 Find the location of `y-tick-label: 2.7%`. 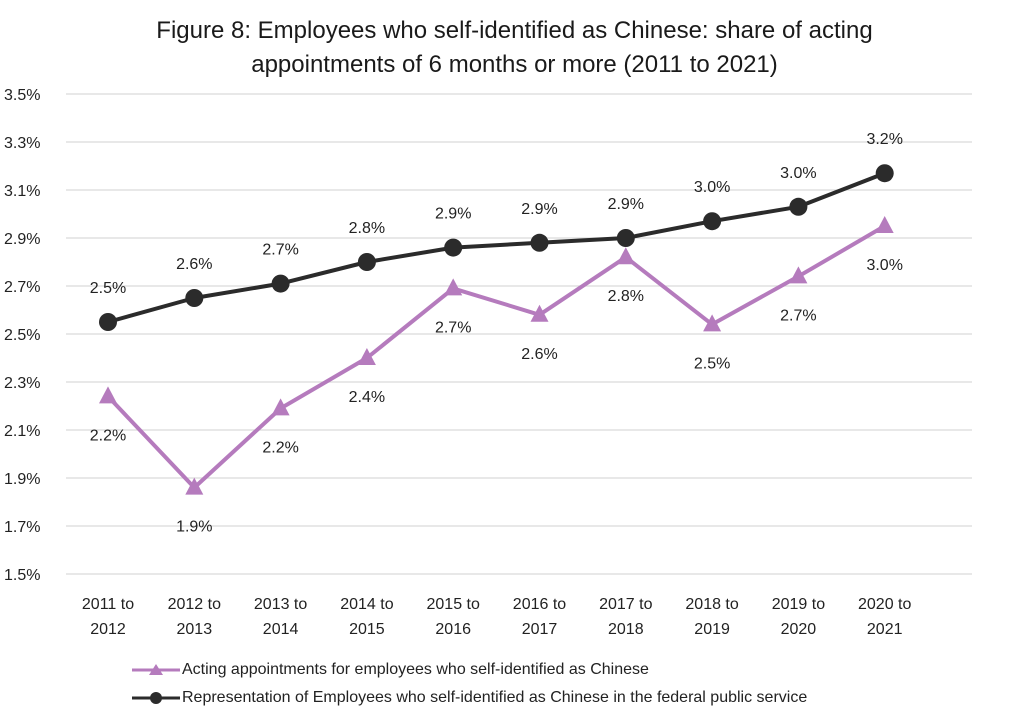

y-tick-label: 2.7% is located at coordinates (22, 287).